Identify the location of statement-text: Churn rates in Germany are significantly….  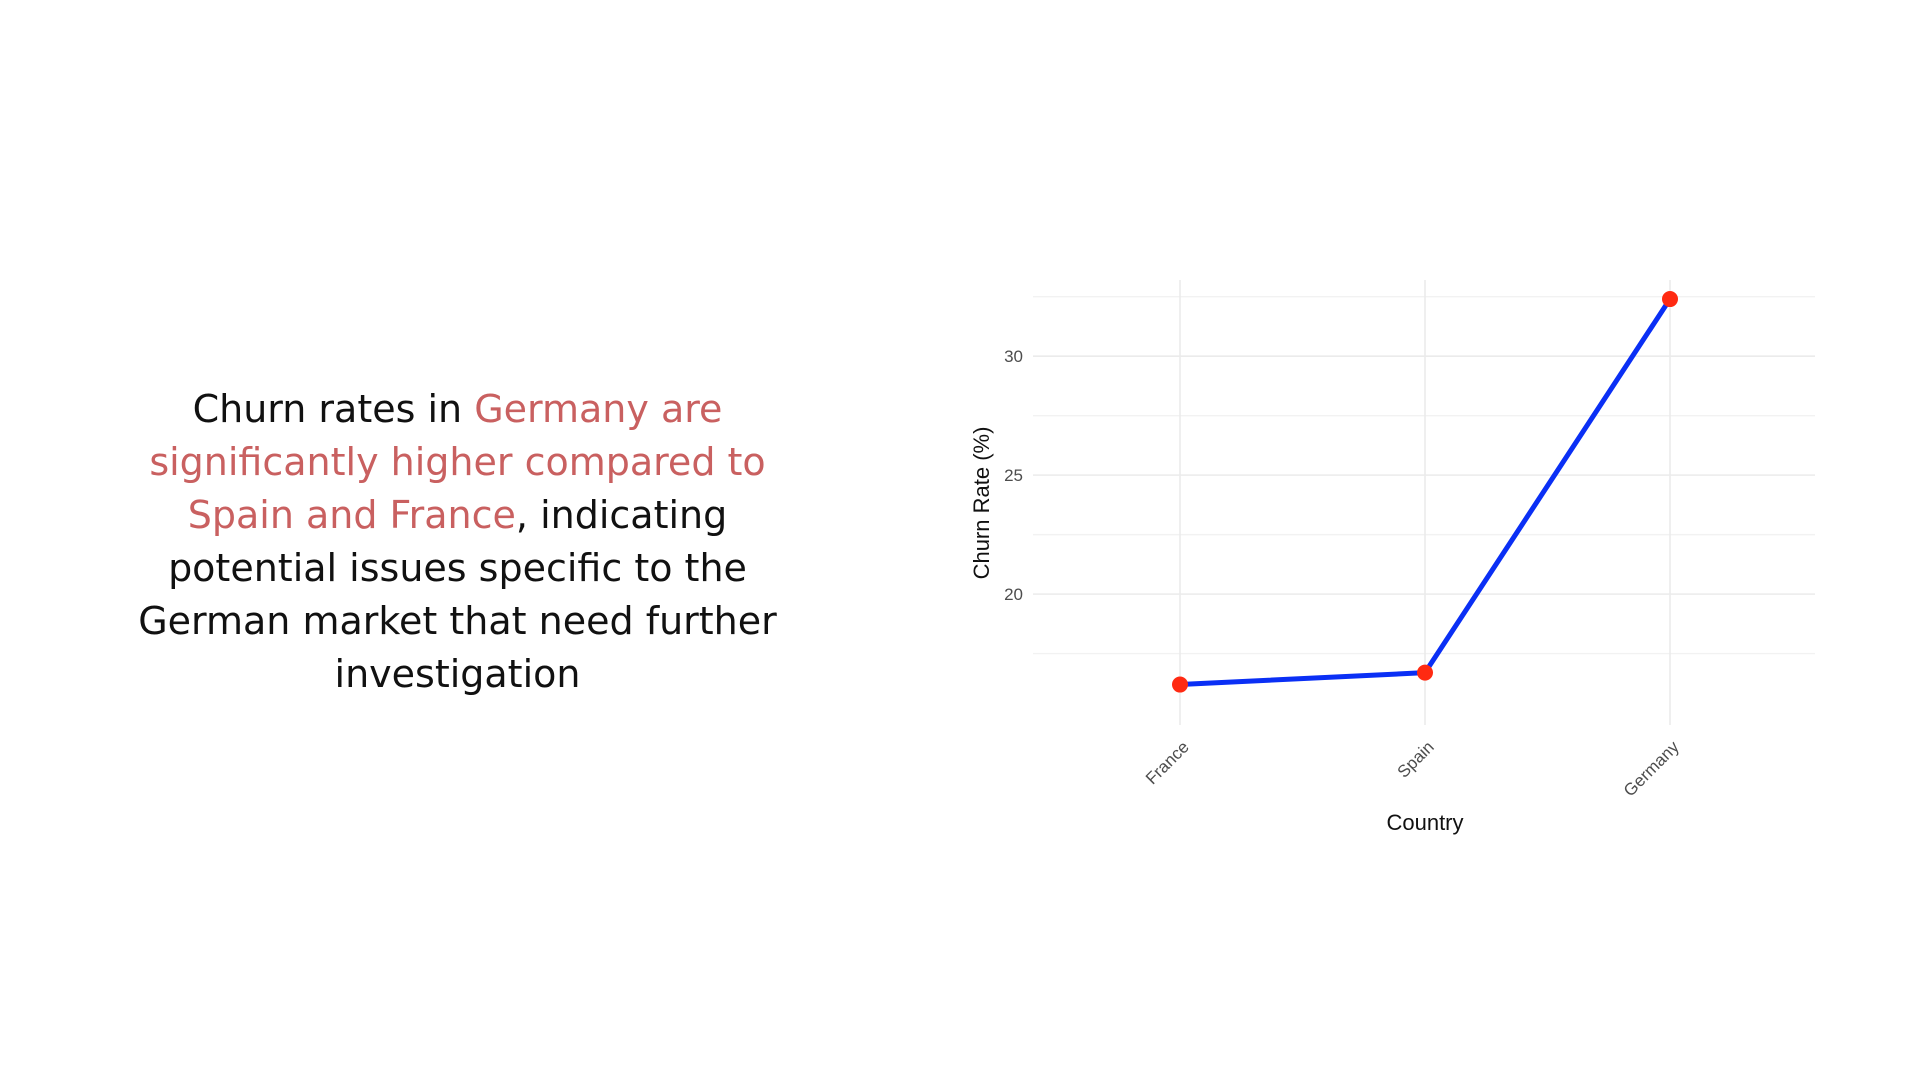
(457, 542).